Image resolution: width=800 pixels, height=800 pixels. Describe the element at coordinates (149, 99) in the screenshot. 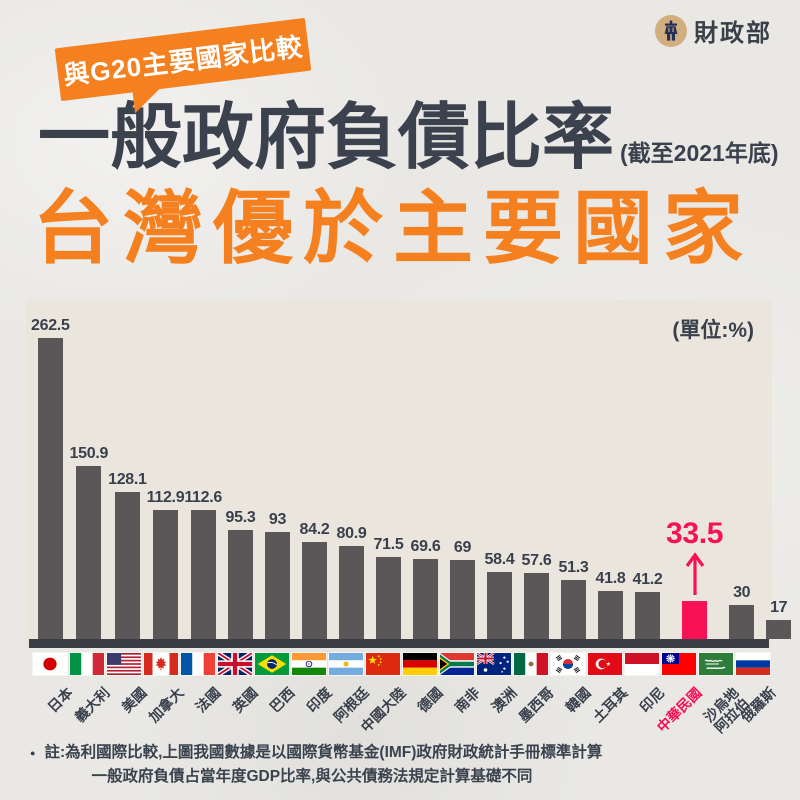

I see `badge-tail` at that location.